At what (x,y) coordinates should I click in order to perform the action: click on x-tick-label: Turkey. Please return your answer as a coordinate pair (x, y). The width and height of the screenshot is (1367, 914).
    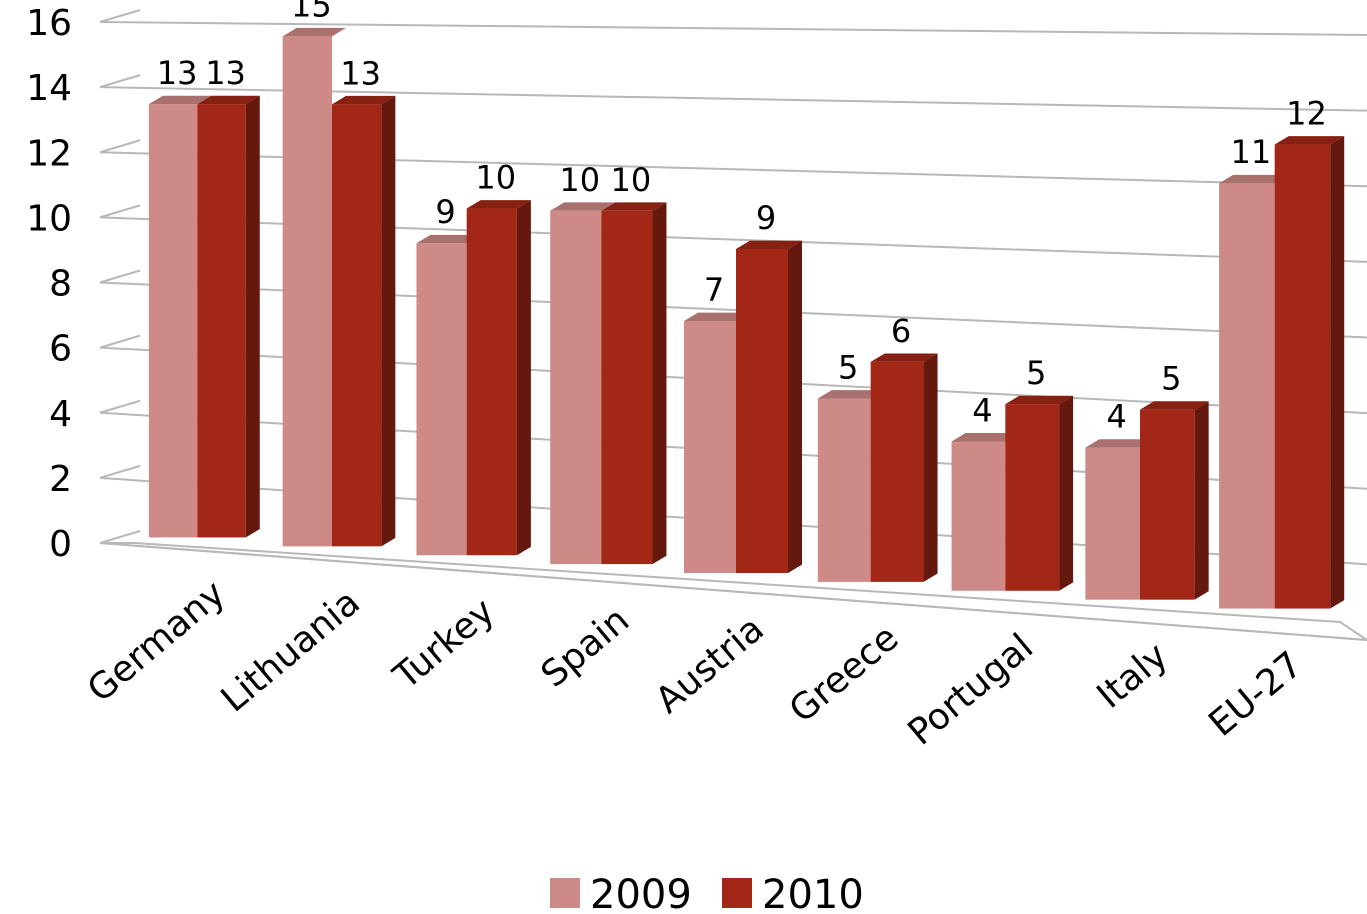
    Looking at the image, I should click on (444, 644).